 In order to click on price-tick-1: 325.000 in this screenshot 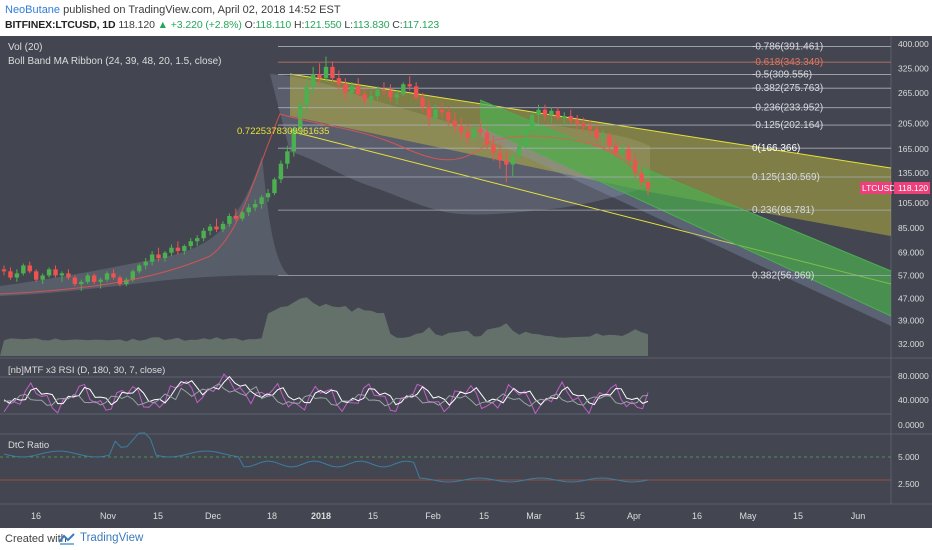, I will do `click(913, 69)`.